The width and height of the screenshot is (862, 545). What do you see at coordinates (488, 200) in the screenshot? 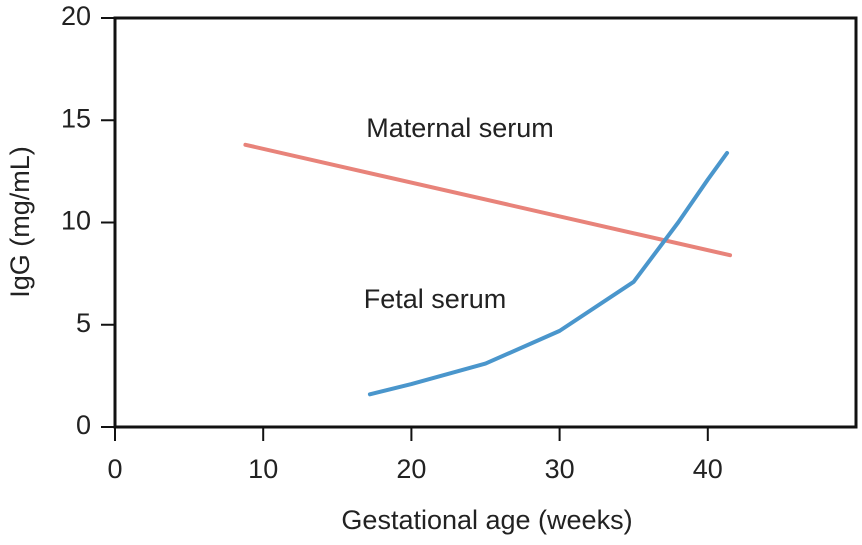
I see `series-line` at bounding box center [488, 200].